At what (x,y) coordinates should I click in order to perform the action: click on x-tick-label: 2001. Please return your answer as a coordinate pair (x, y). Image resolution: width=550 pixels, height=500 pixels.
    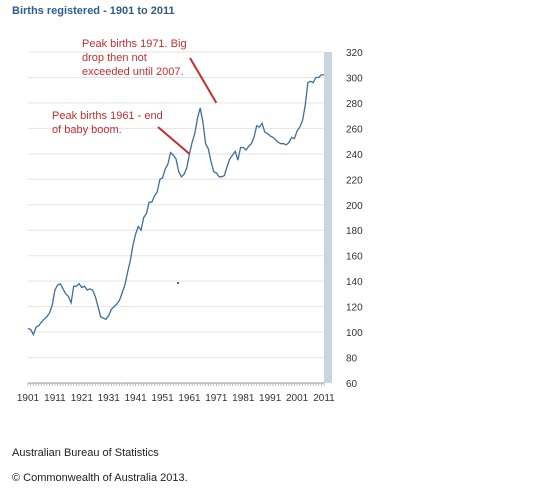
    Looking at the image, I should click on (297, 398).